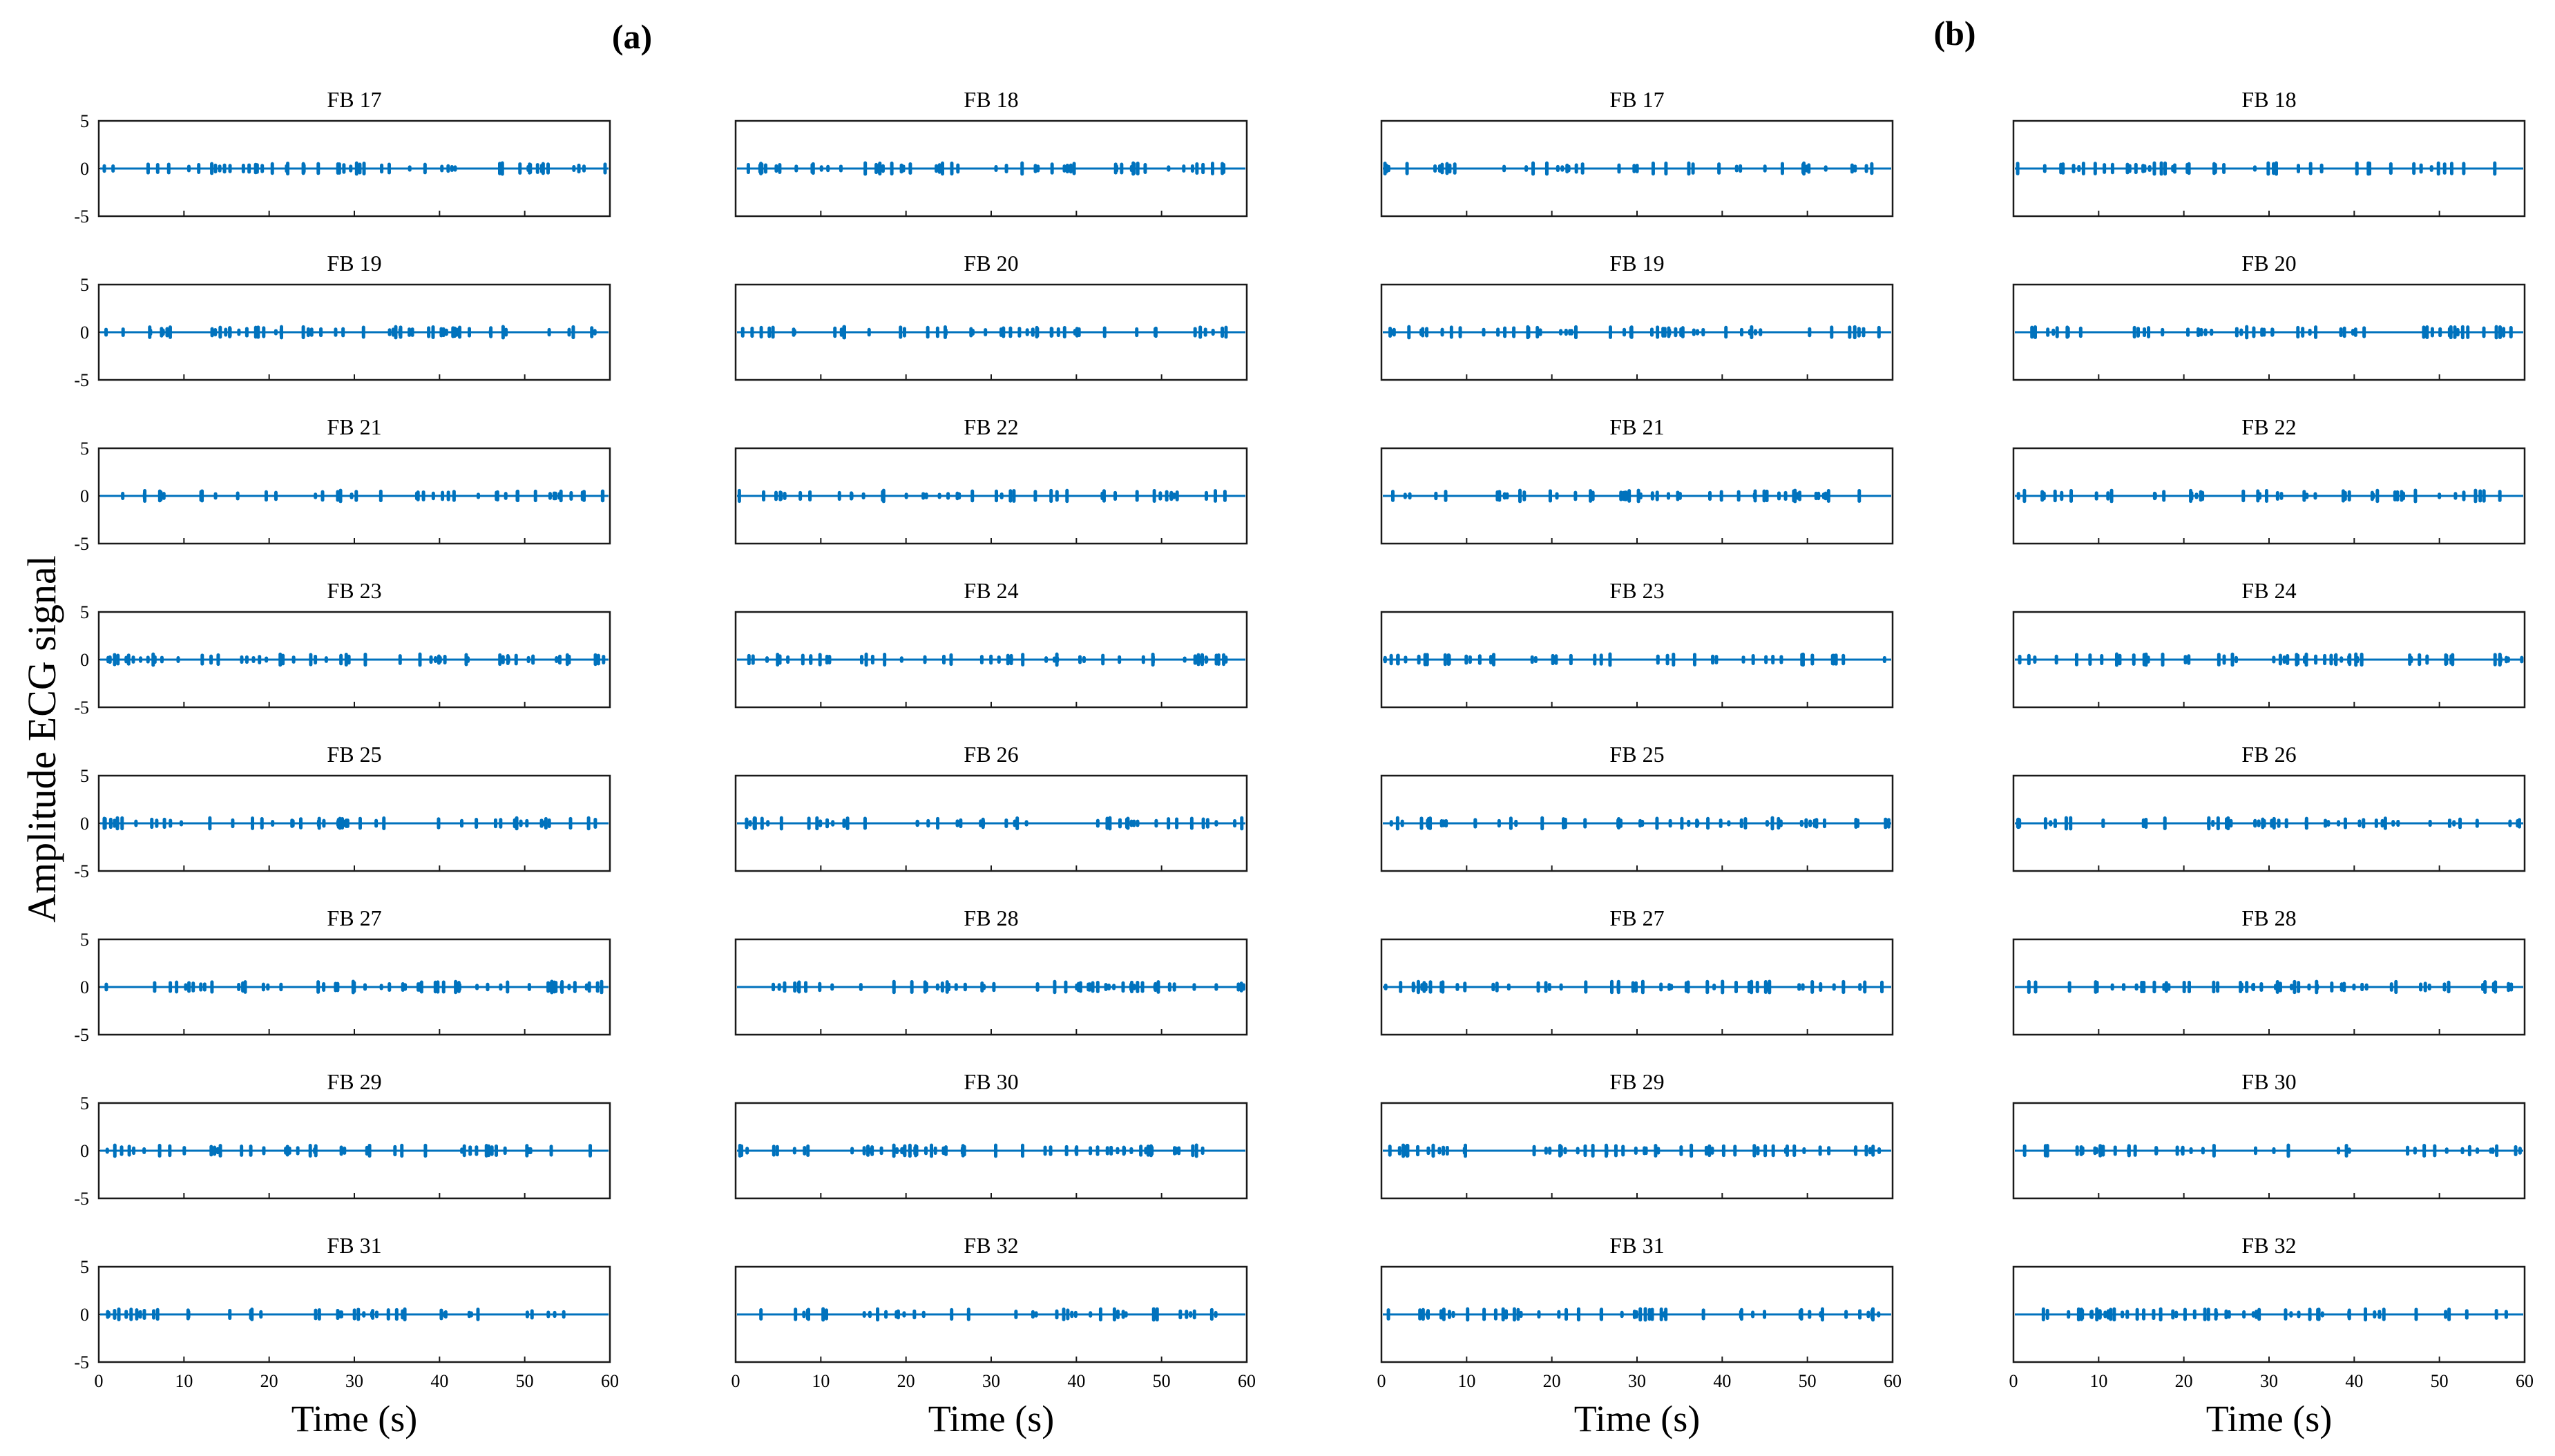  What do you see at coordinates (991, 807) in the screenshot?
I see `subplot-fb-26-panel-a: FB 26` at bounding box center [991, 807].